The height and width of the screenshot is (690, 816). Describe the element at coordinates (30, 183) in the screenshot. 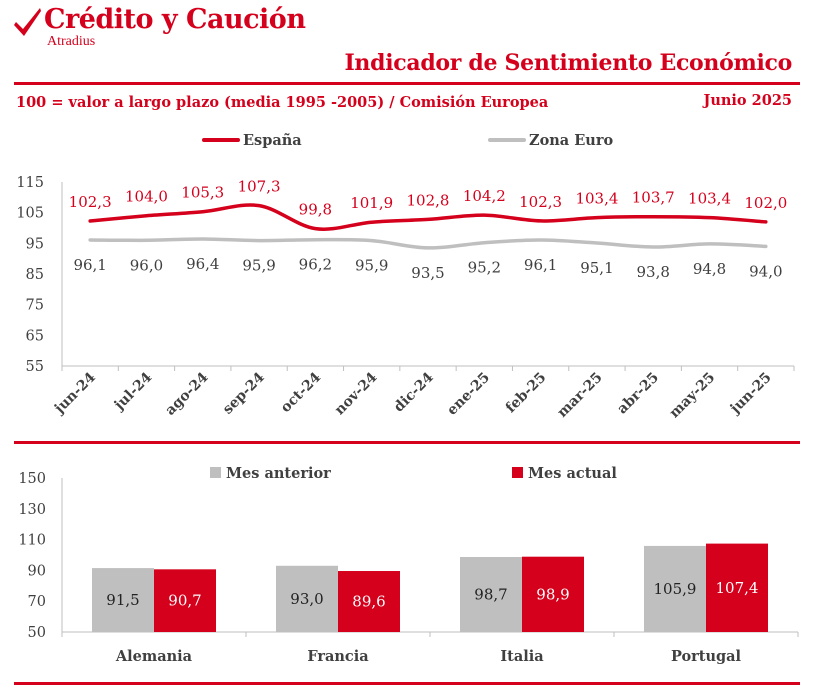

I see `y-tick-label: 115` at that location.